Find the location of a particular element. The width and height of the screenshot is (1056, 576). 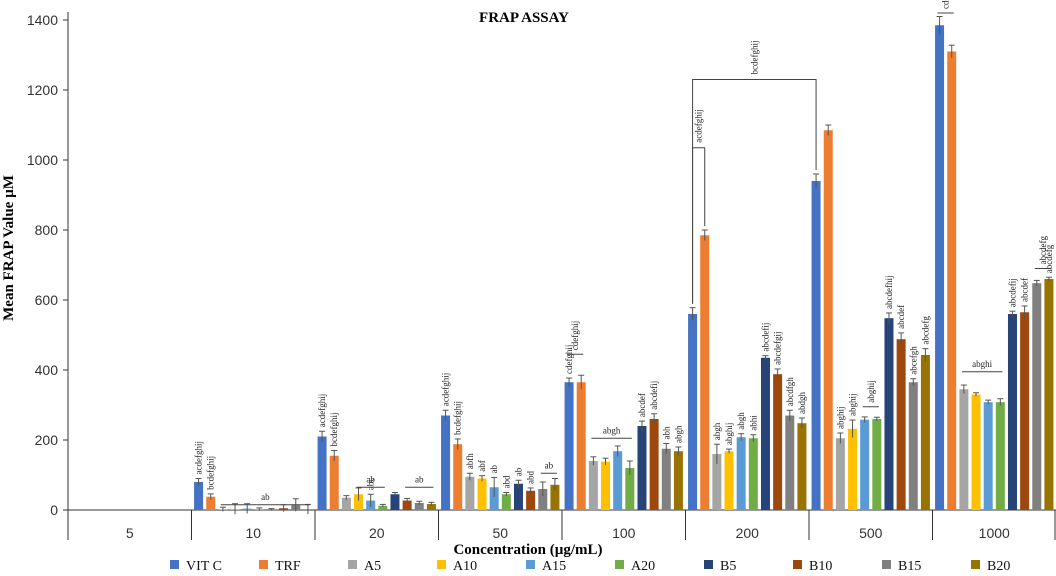

x-tick-label: 100 is located at coordinates (624, 533).